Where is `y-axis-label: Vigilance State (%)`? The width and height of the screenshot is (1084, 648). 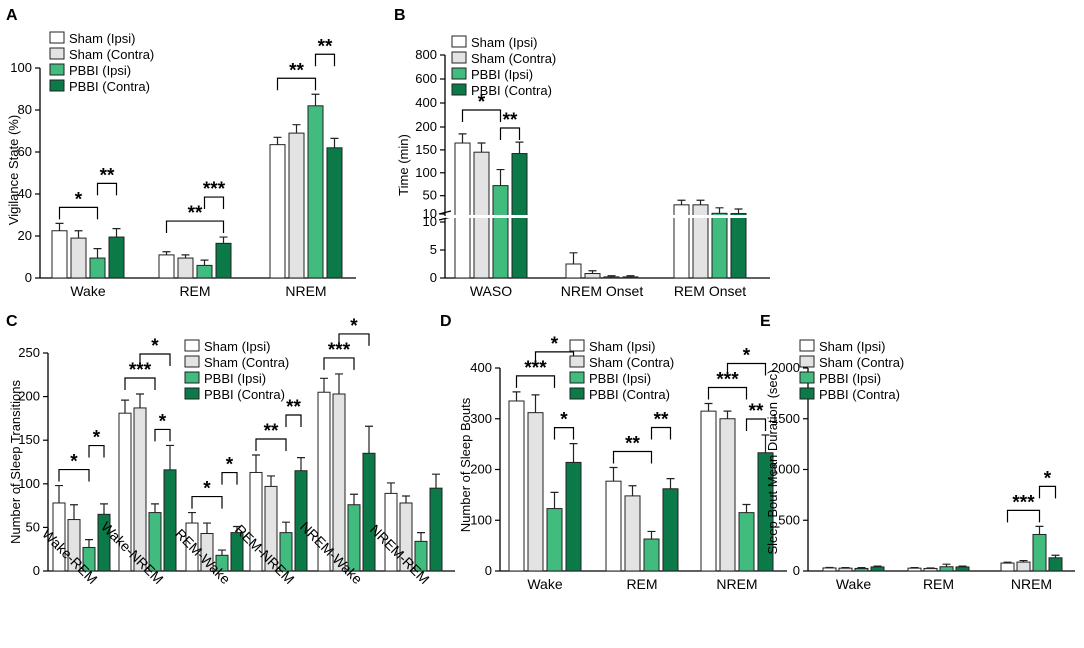 y-axis-label: Vigilance State (%) is located at coordinates (13, 170).